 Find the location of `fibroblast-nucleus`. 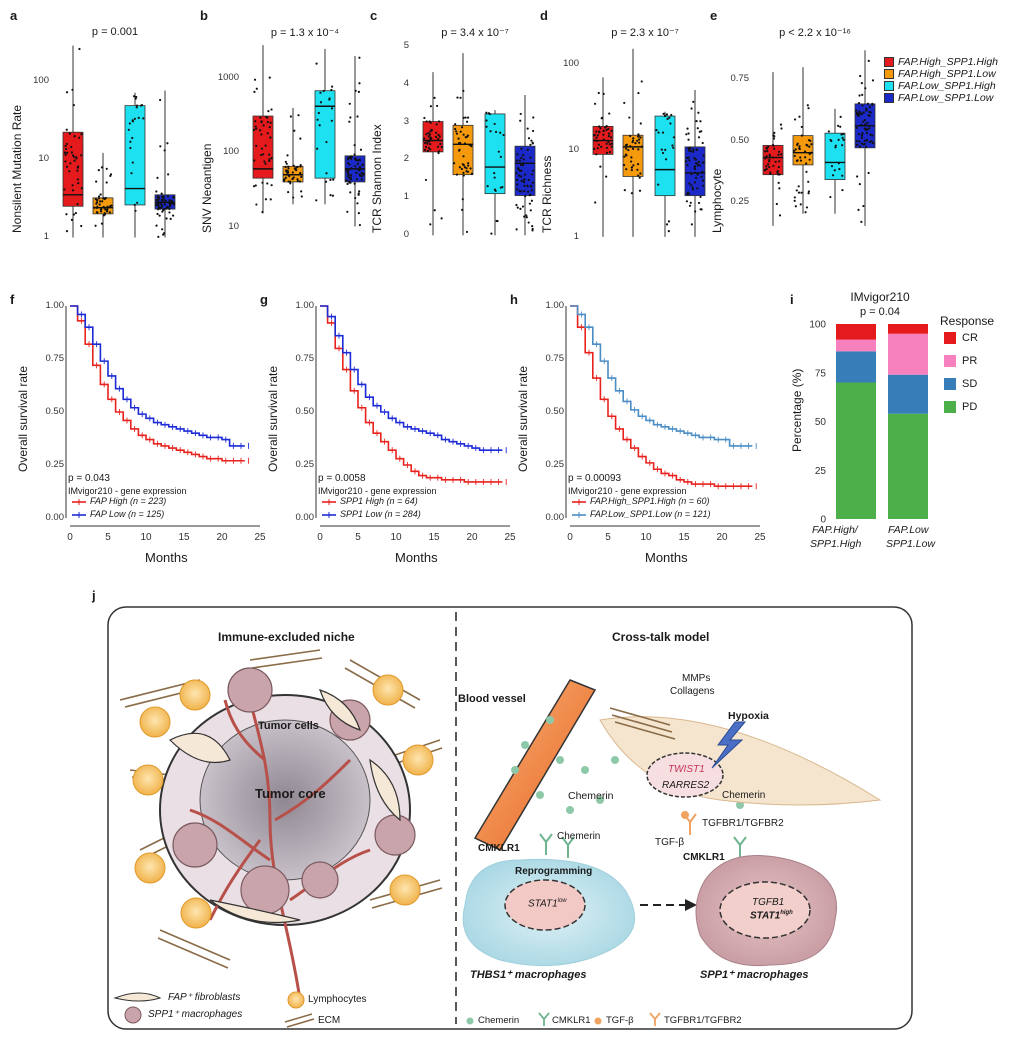

fibroblast-nucleus is located at coordinates (685, 775).